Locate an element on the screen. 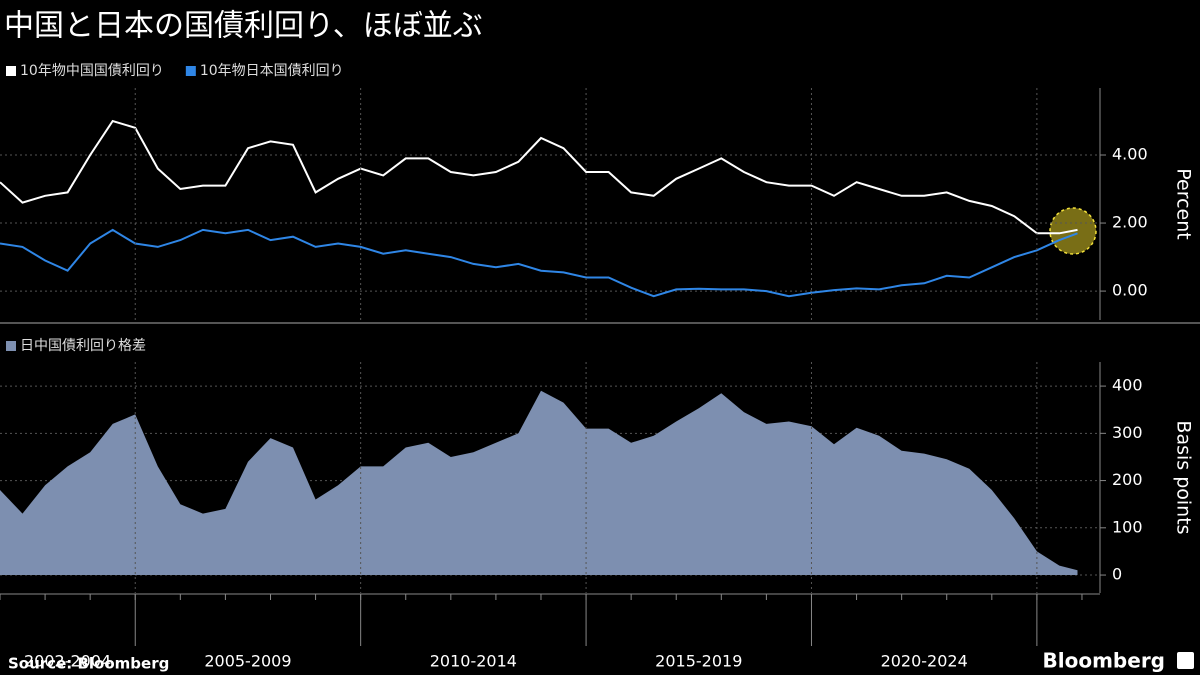 This screenshot has height=675, width=1200. y-tick-label: 0.00 is located at coordinates (1130, 290).